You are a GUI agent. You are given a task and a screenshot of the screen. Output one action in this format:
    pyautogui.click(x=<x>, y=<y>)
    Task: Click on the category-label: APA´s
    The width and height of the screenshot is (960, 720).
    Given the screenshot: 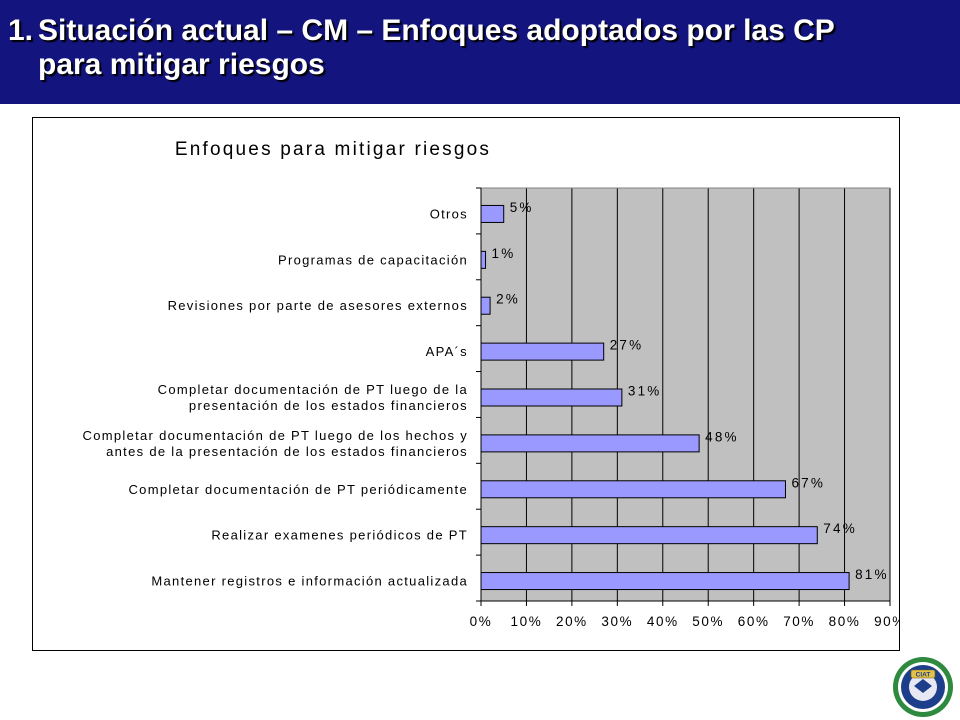 What is the action you would take?
    pyautogui.click(x=447, y=351)
    